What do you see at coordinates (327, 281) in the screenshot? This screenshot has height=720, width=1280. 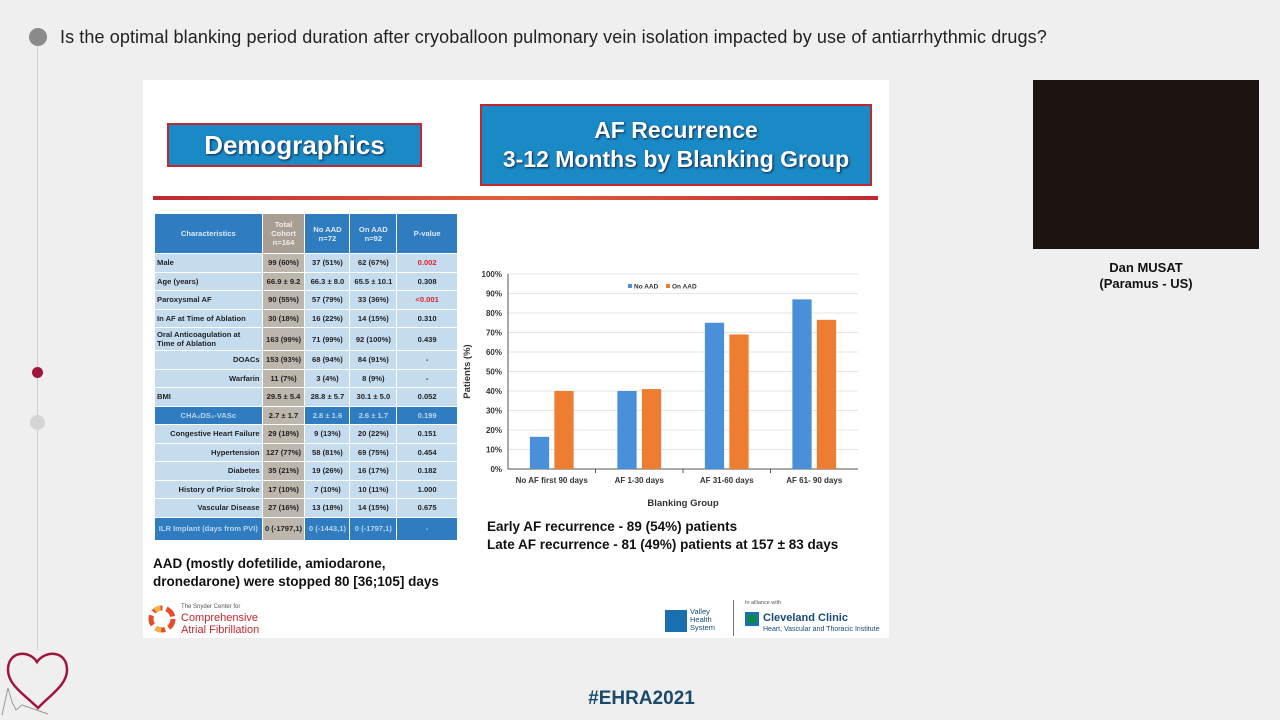 I see `table-cell: 66.3 ± 8.0` at bounding box center [327, 281].